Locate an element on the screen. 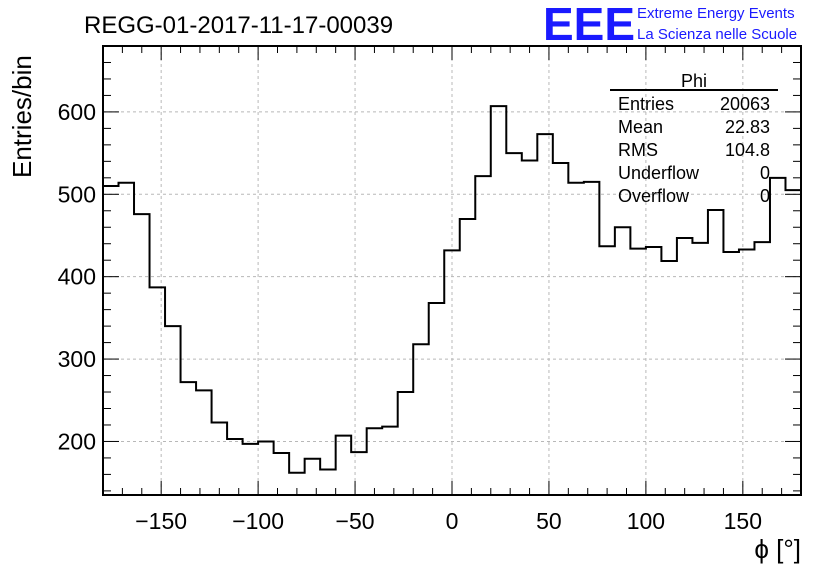  stats-label-rms: RMS is located at coordinates (638, 150).